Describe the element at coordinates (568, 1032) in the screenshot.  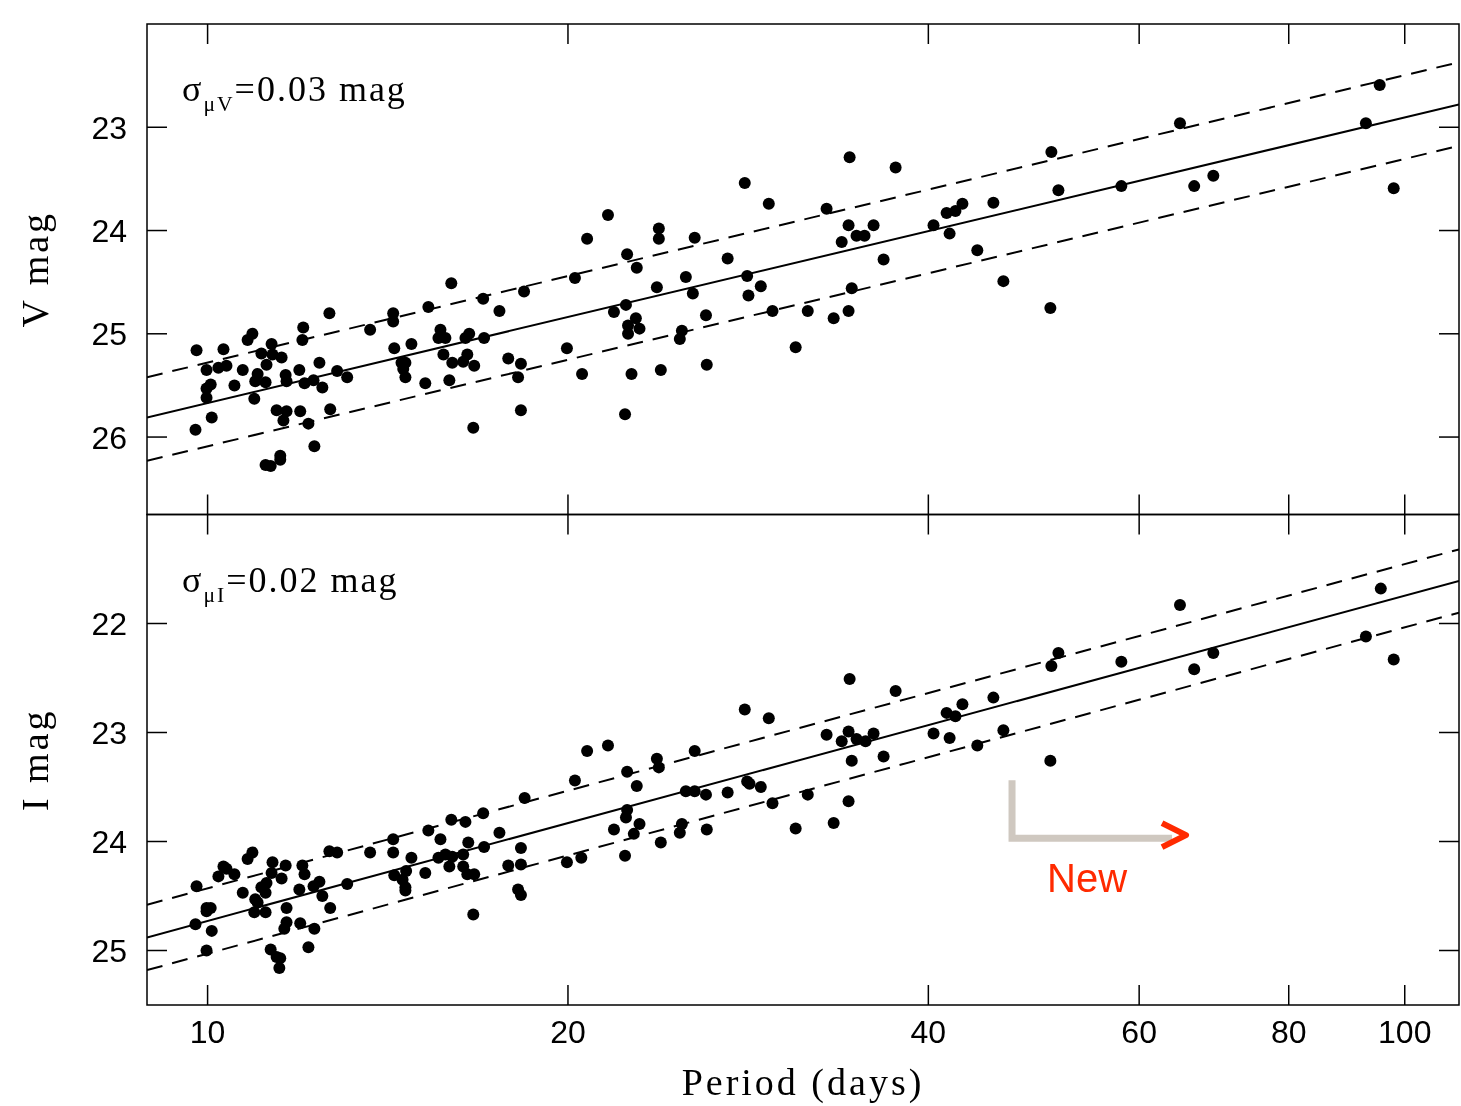
I see `x-tick-label: 20` at that location.